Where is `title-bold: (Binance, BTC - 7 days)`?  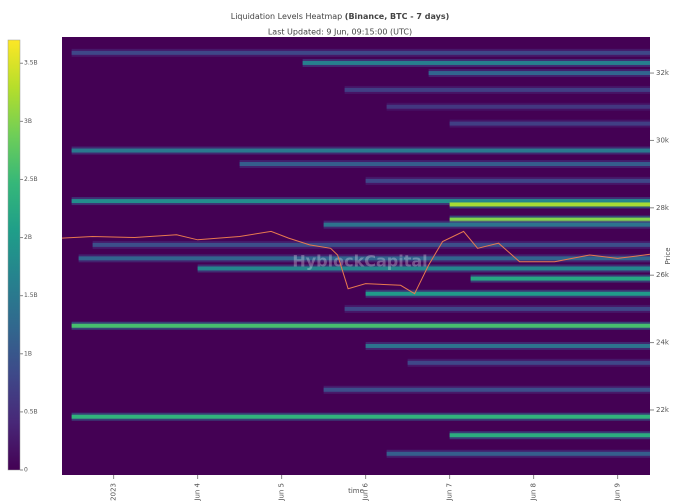 title-bold: (Binance, BTC - 7 days) is located at coordinates (397, 16).